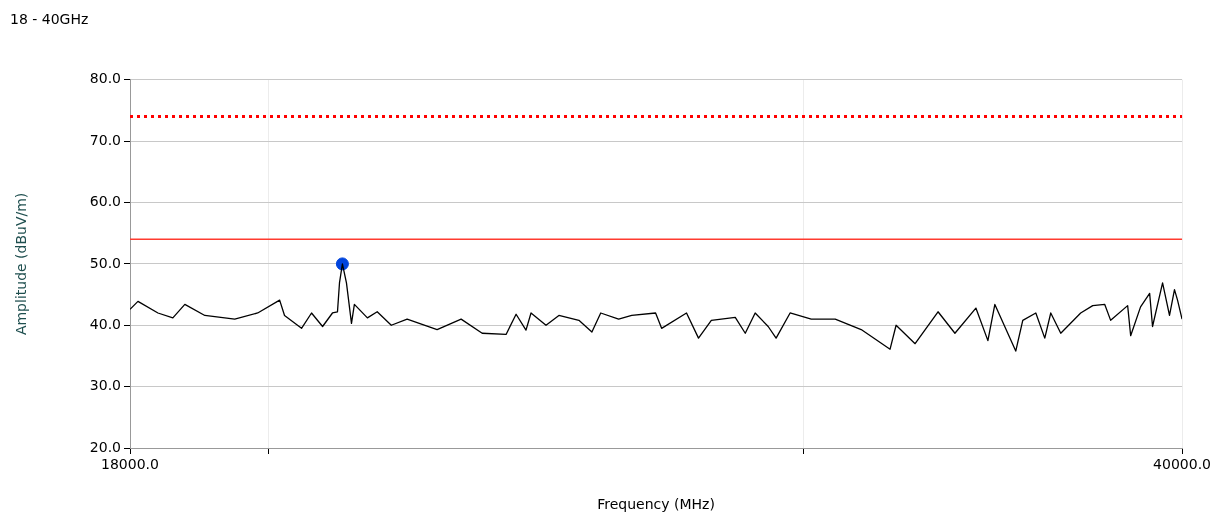  What do you see at coordinates (105, 78) in the screenshot?
I see `y-tick-label: 80.0` at bounding box center [105, 78].